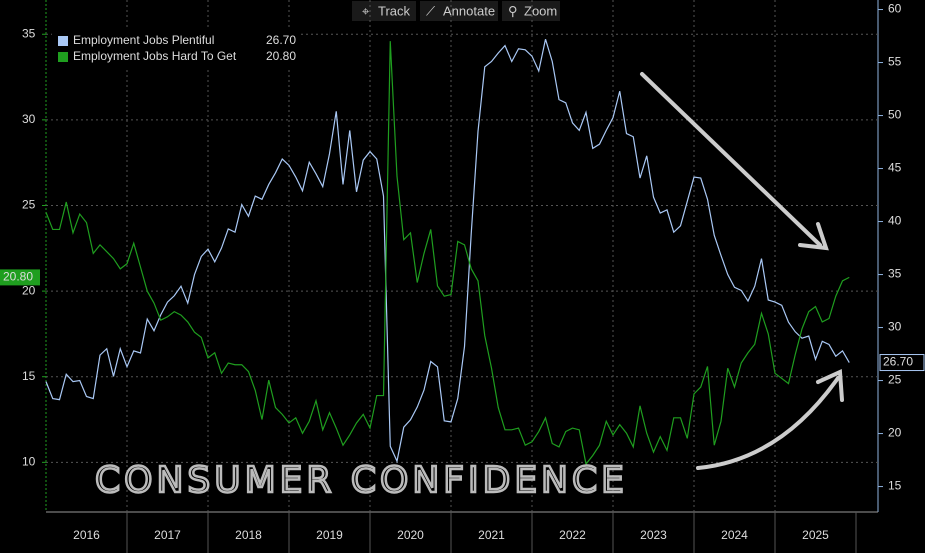  Describe the element at coordinates (895, 274) in the screenshot. I see `y2-tick-label: 35` at that location.